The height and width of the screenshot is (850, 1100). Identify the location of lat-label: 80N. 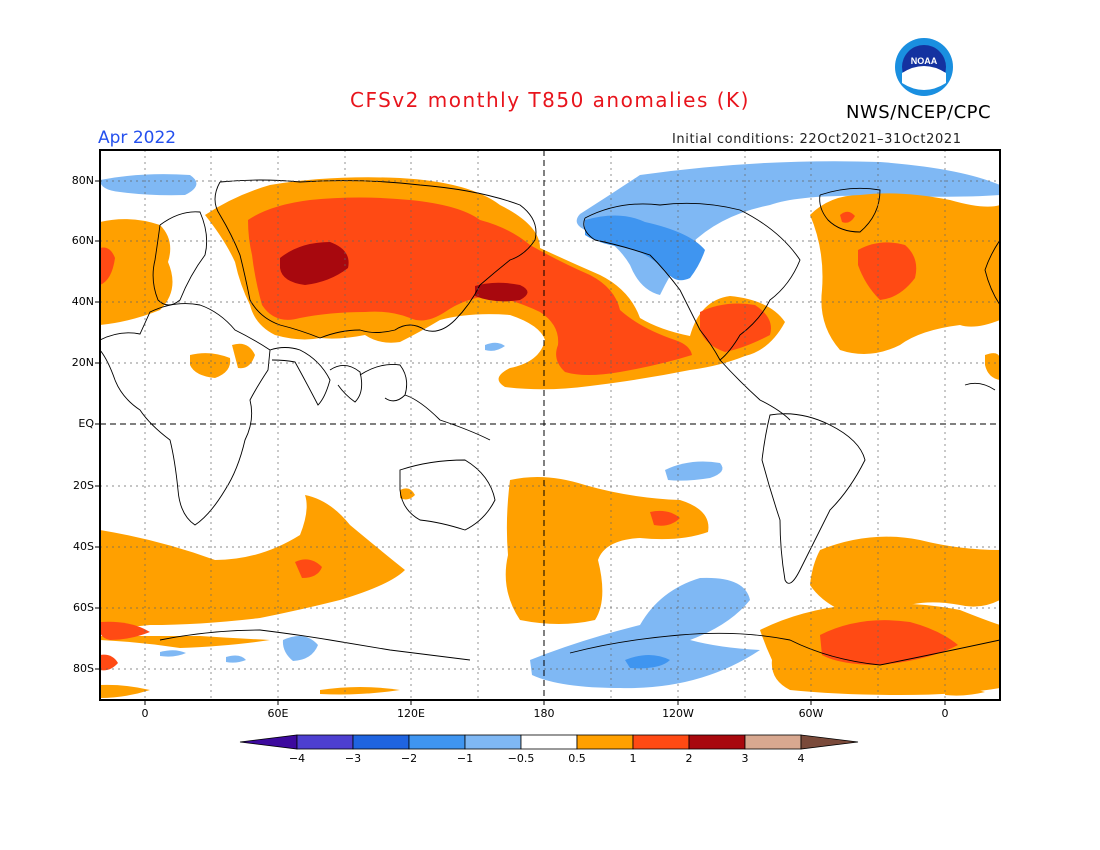
(82, 180).